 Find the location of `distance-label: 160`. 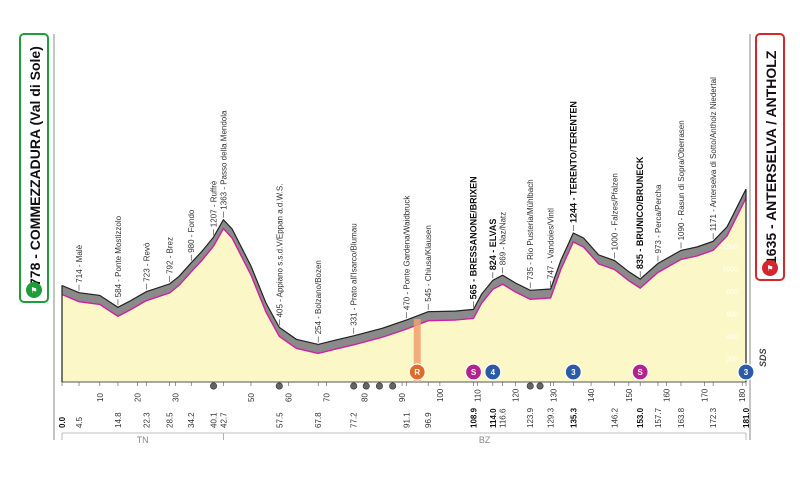

distance-label: 160 is located at coordinates (667, 395).